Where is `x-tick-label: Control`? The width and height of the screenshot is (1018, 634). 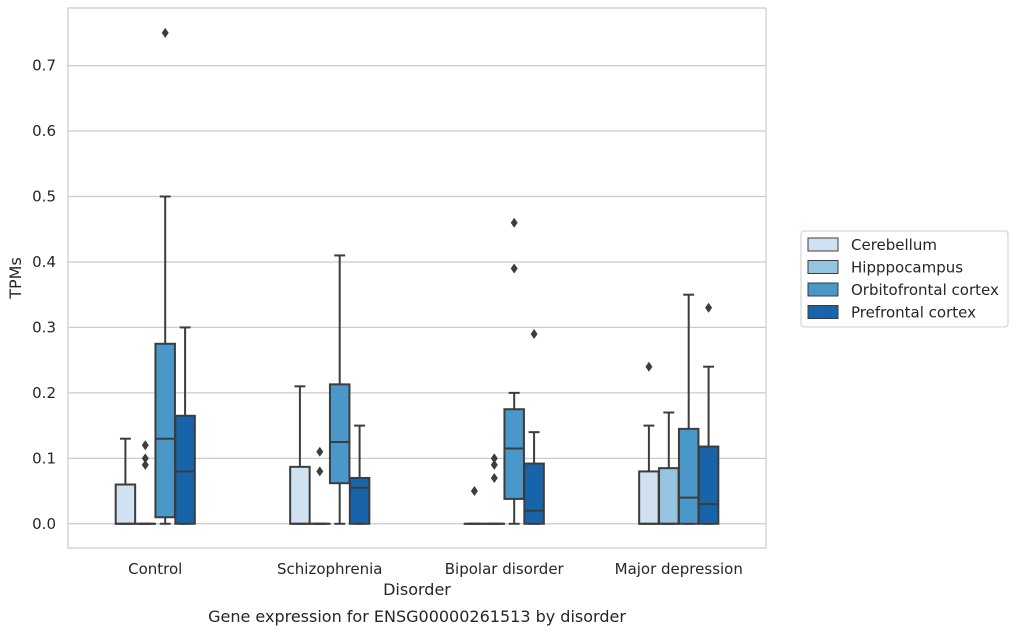 x-tick-label: Control is located at coordinates (155, 569).